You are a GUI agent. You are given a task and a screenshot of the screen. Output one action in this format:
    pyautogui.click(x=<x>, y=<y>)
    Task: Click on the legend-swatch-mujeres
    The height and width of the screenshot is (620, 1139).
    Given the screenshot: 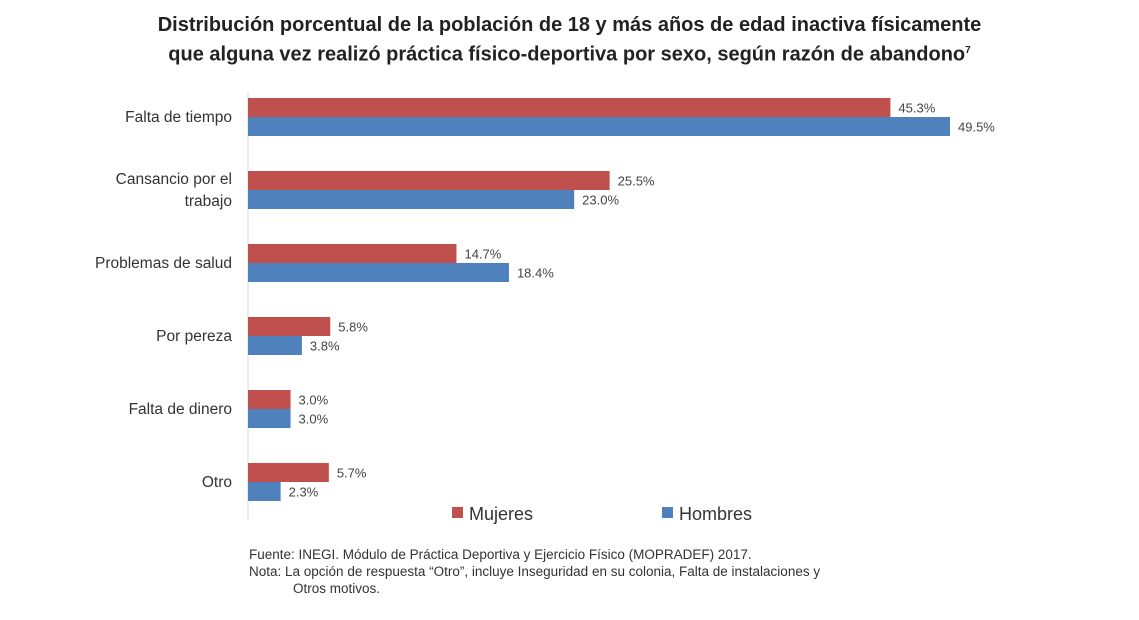 What is the action you would take?
    pyautogui.click(x=457, y=512)
    